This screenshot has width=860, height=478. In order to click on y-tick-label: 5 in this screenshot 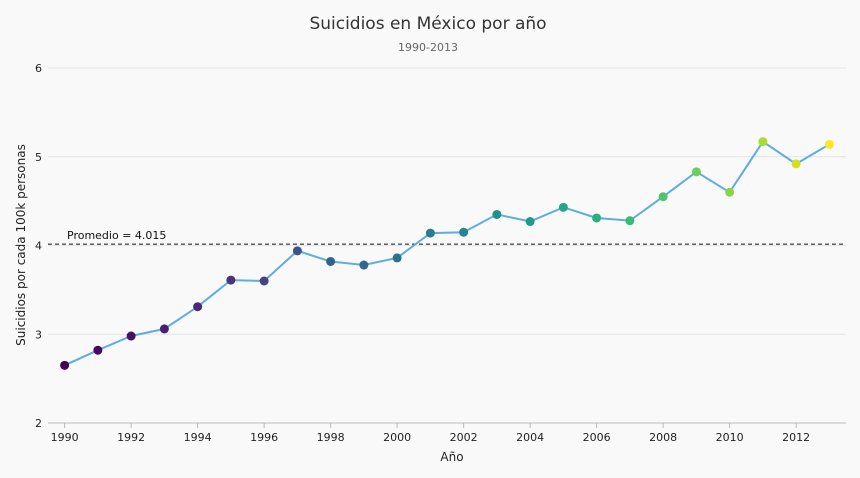, I will do `click(38, 157)`.